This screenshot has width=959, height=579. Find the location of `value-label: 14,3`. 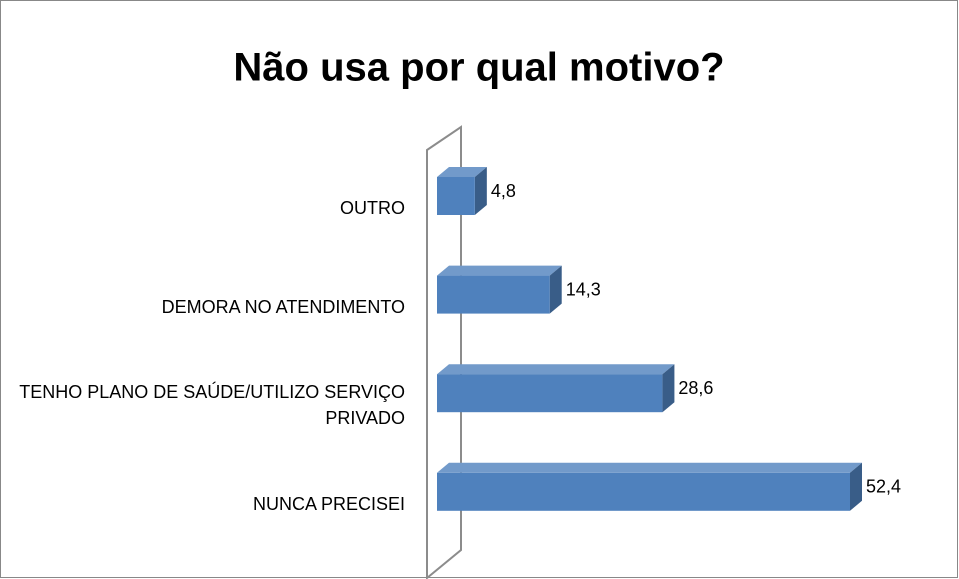

value-label: 14,3 is located at coordinates (583, 289).